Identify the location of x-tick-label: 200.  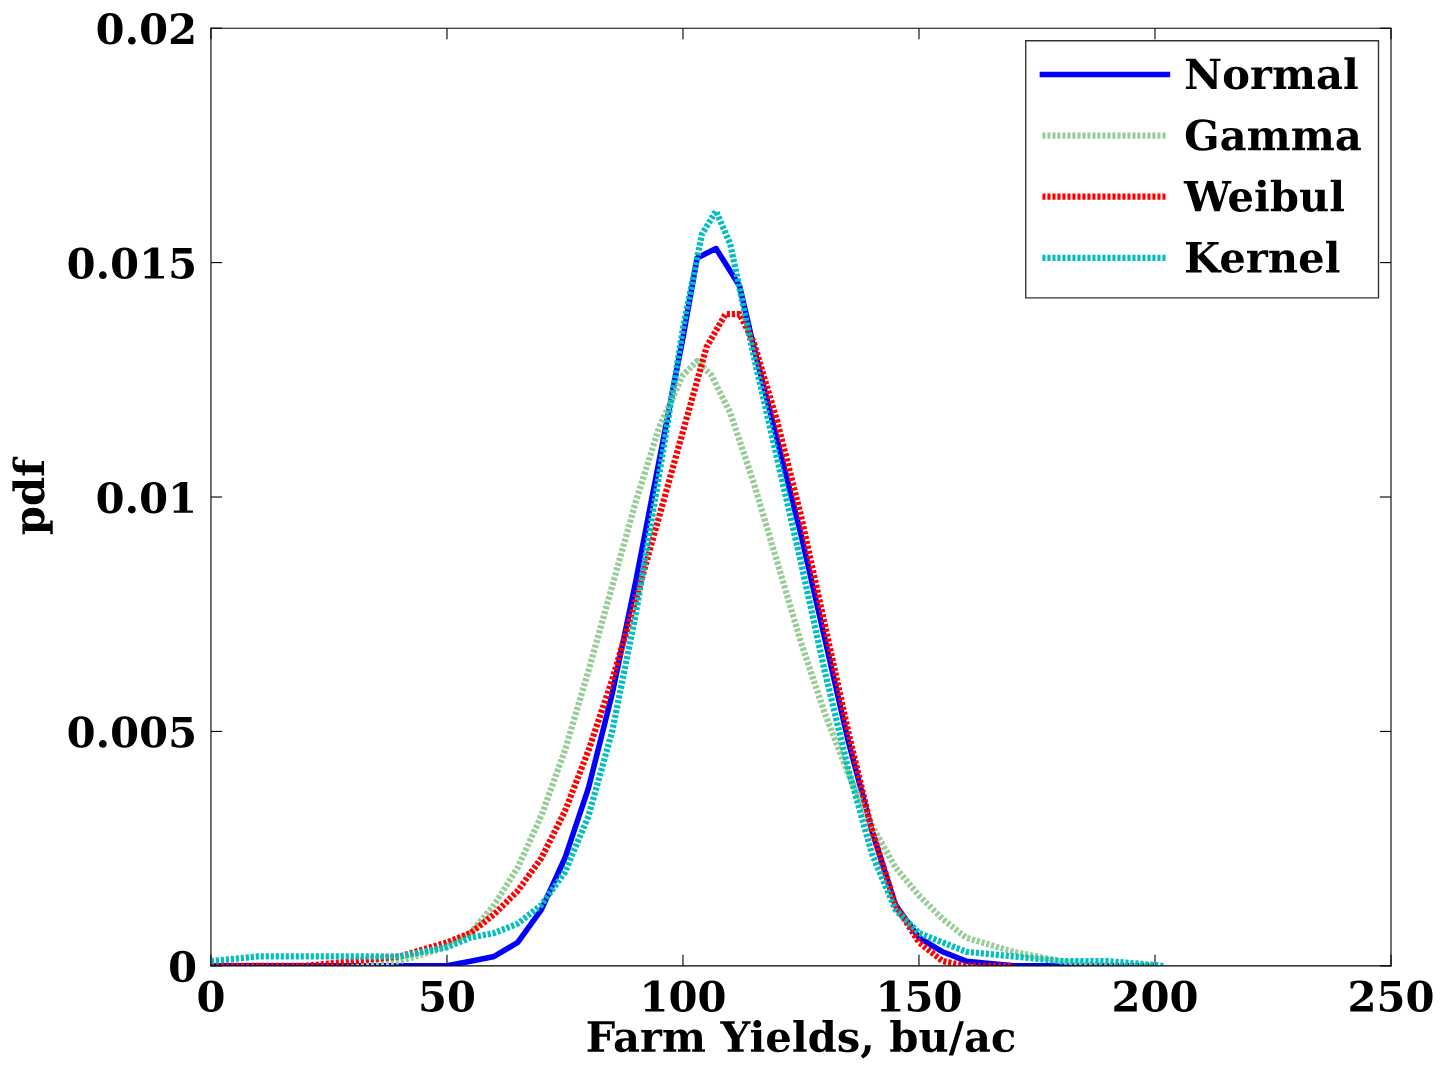
(1155, 996).